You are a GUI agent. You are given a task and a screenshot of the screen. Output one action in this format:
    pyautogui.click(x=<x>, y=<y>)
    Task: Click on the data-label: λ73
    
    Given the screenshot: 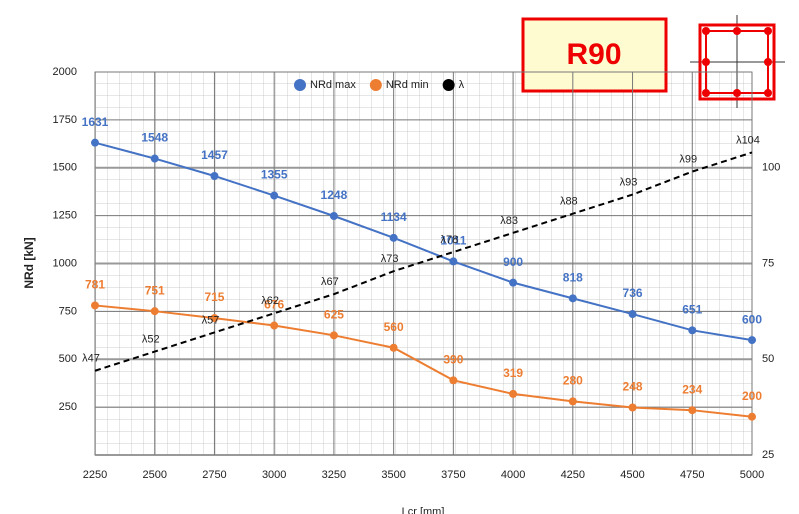 What is the action you would take?
    pyautogui.click(x=390, y=259)
    